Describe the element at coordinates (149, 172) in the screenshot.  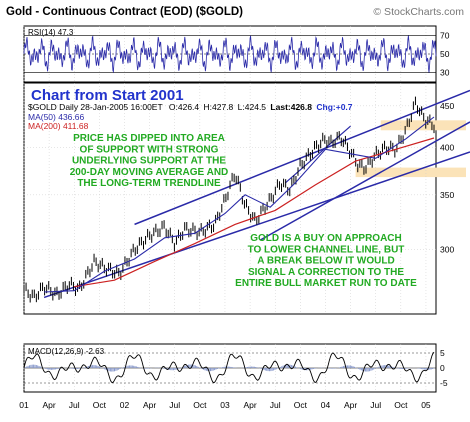
I see `annotation-line: 200-DAY MOVING AVERAGE AND` at that location.